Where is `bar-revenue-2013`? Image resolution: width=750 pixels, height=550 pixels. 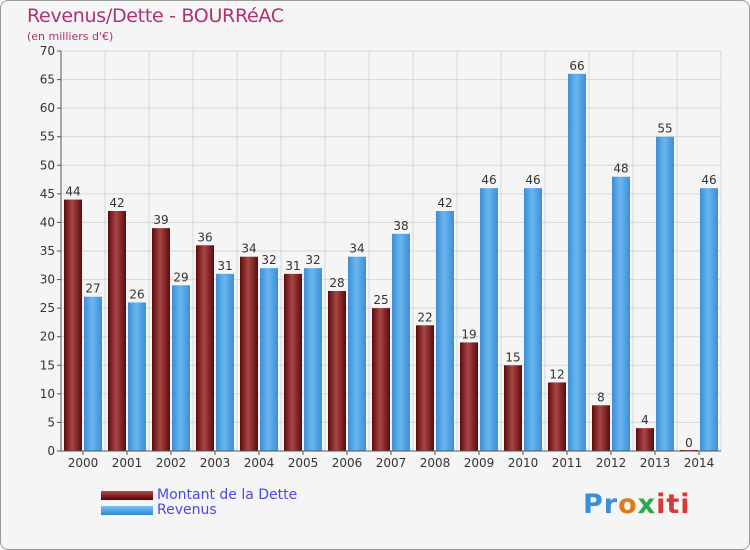
bar-revenue-2013 is located at coordinates (665, 293).